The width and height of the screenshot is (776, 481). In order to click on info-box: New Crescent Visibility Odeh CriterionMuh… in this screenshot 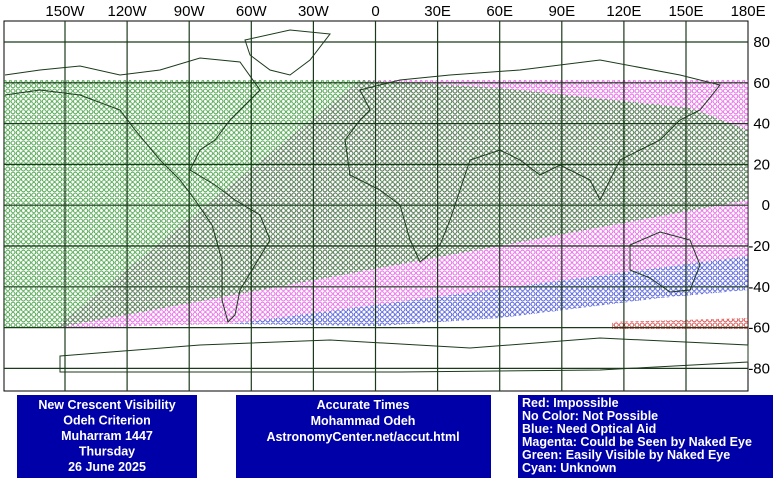, I will do `click(107, 436)`.